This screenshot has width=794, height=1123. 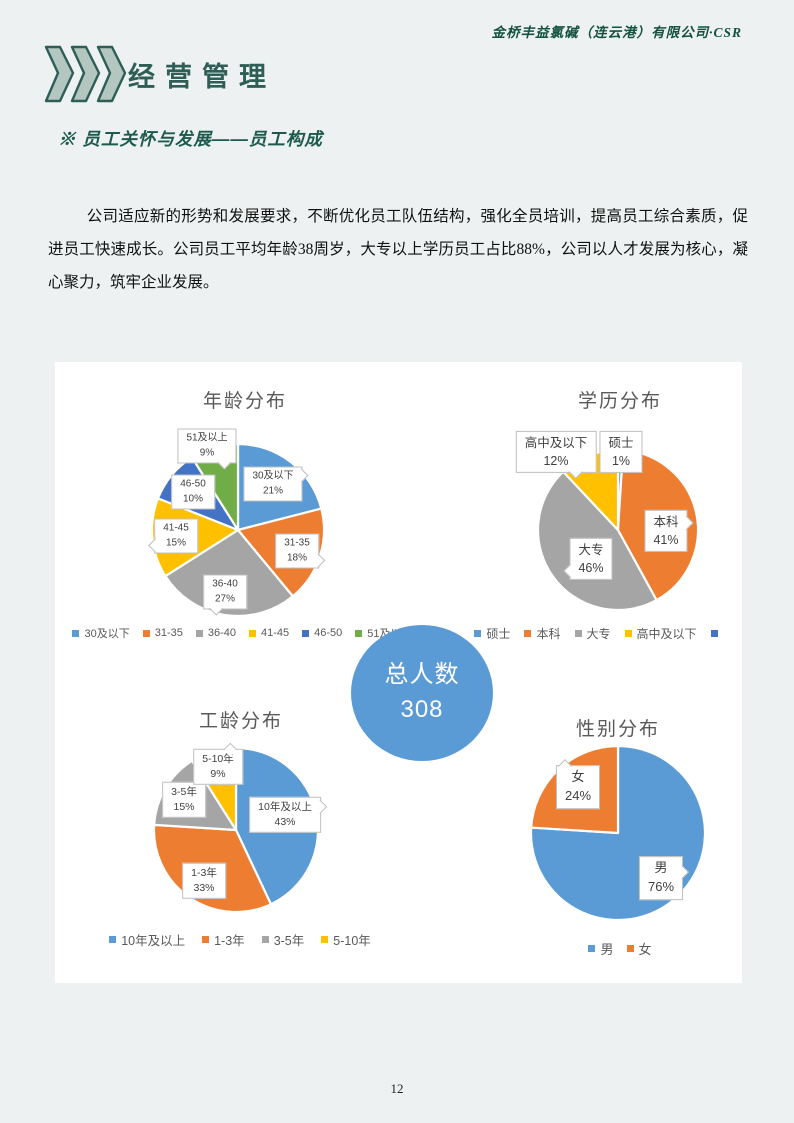 I want to click on education-legend: 硕士 本科 大专 高中及以下, so click(x=598, y=633).